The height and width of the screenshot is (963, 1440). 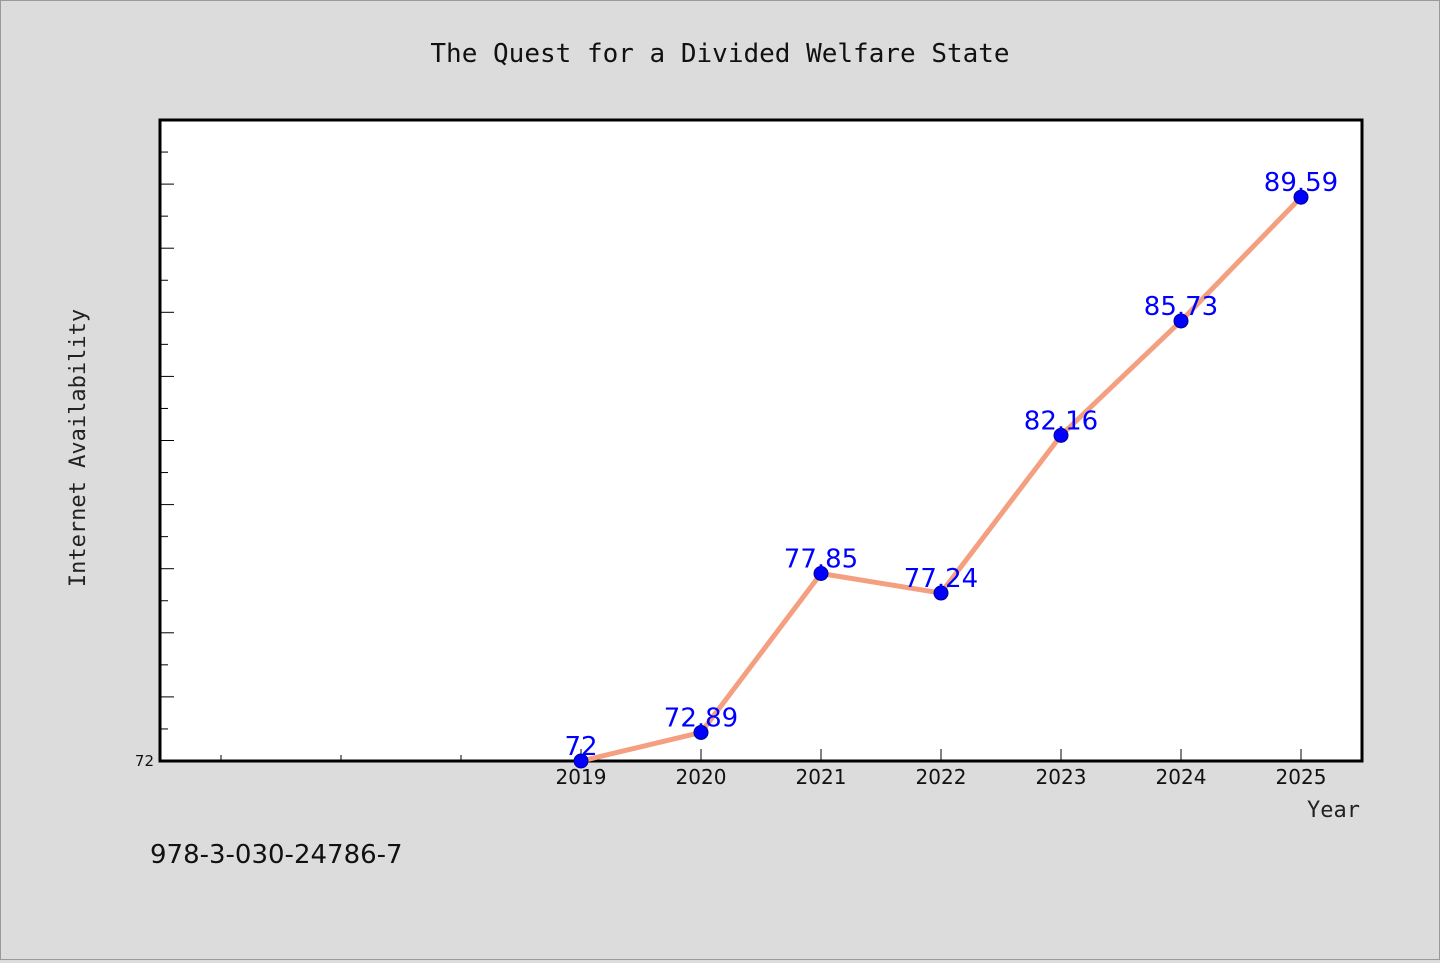 What do you see at coordinates (1061, 777) in the screenshot?
I see `x-tick-label: 2023` at bounding box center [1061, 777].